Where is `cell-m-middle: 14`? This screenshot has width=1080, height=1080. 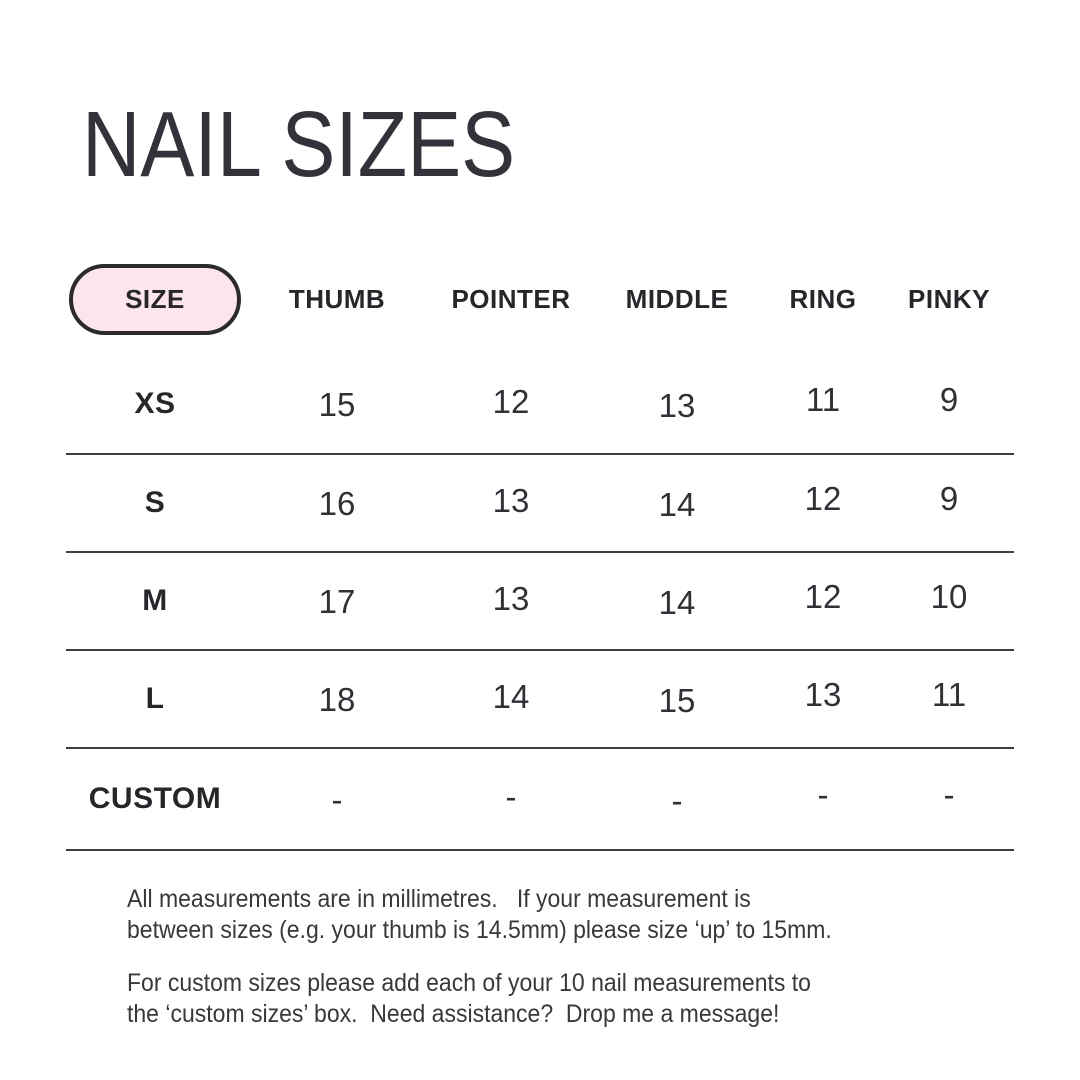 cell-m-middle: 14 is located at coordinates (677, 602).